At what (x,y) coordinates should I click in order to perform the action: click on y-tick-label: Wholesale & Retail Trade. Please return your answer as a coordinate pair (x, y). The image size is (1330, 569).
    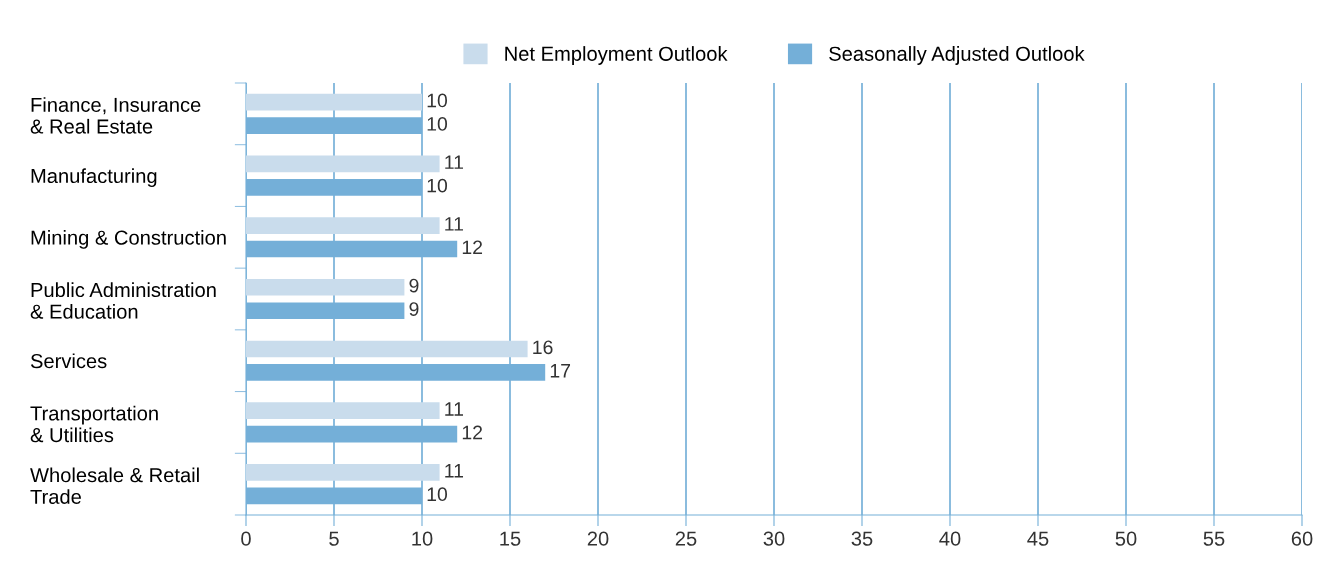
    Looking at the image, I should click on (114, 485).